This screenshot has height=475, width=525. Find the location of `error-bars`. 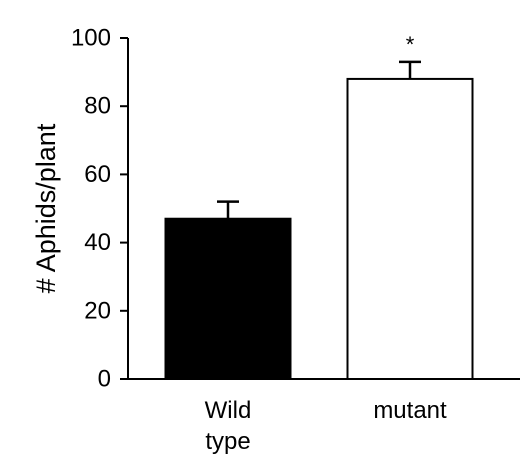

error-bars is located at coordinates (319, 139).